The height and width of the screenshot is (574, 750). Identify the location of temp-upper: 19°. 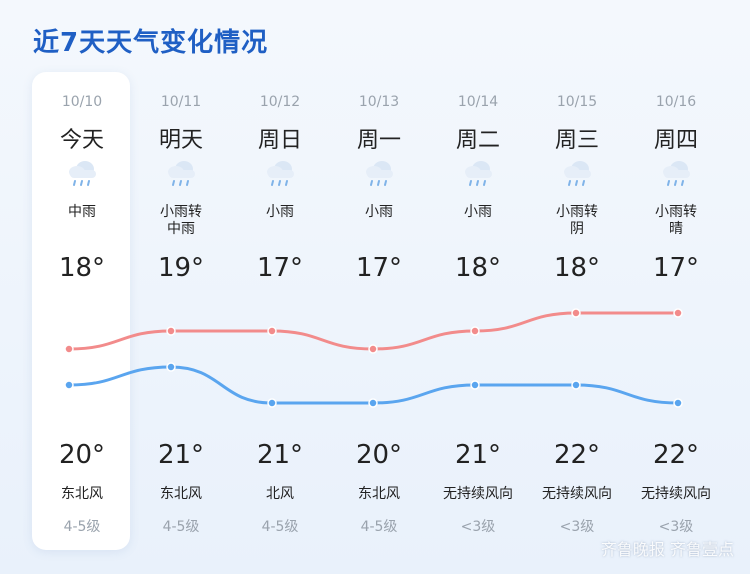
(181, 268).